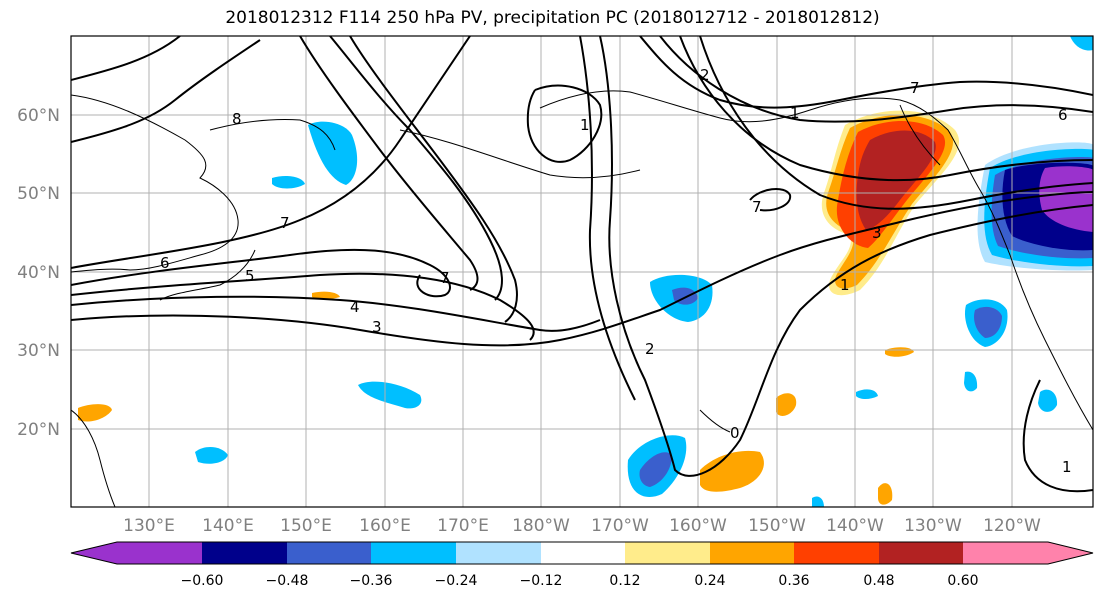 The image size is (1105, 601). I want to click on negative-anomaly-hawaii-inner, so click(655, 469).